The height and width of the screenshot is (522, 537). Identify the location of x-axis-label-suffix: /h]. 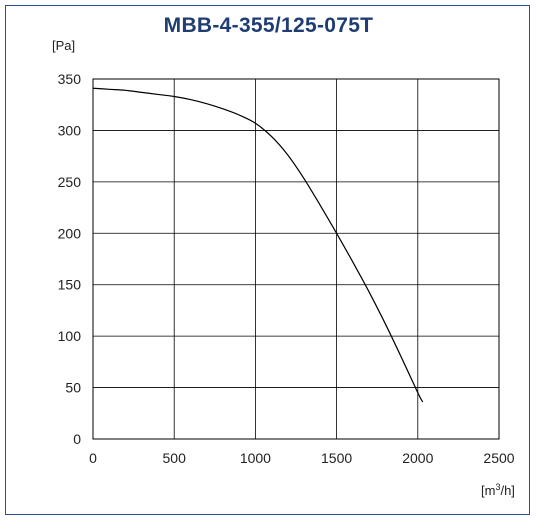
(507, 490).